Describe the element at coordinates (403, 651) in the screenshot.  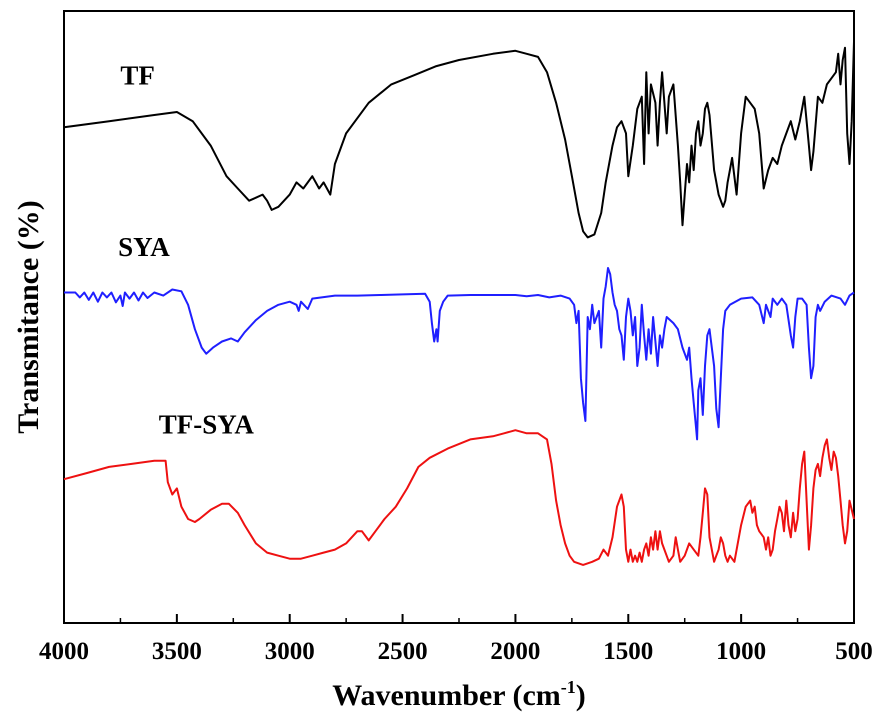
I see `x-tick-label: 2500` at that location.